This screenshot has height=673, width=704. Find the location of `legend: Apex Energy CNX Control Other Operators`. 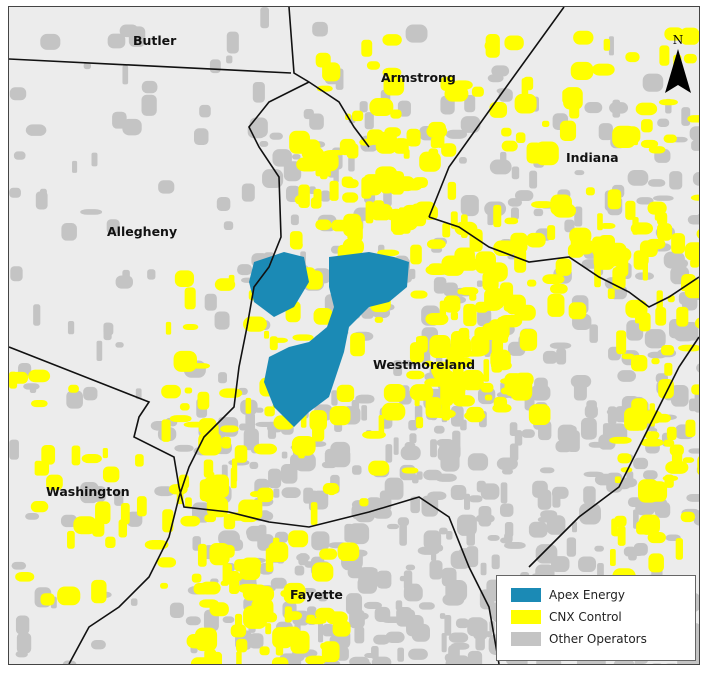

legend: Apex Energy CNX Control Other Operators is located at coordinates (596, 618).